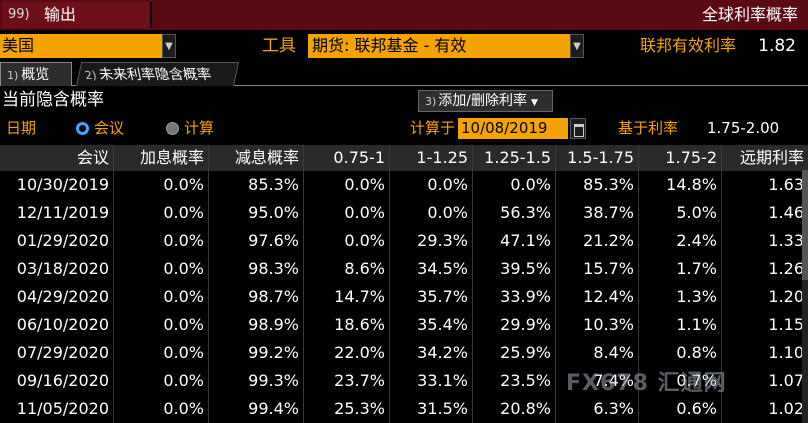 The image size is (808, 423). Describe the element at coordinates (577, 46) in the screenshot. I see `instrument-dropdown-arrow-icon: ▼` at that location.